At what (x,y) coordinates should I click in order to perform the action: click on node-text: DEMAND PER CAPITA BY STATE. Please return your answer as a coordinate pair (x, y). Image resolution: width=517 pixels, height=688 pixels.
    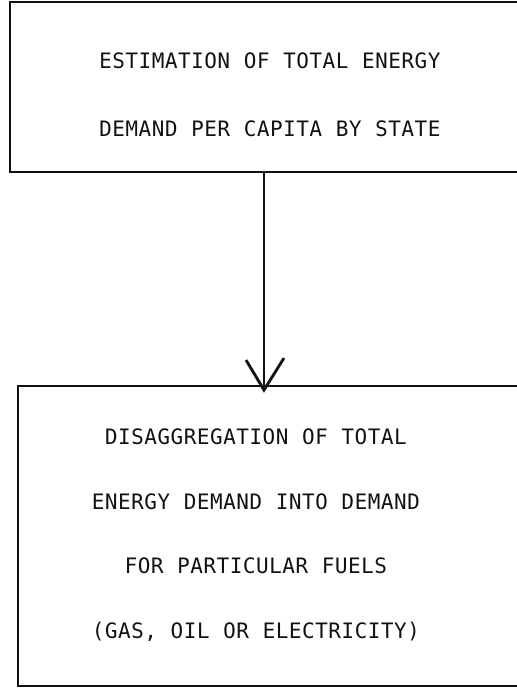
    Looking at the image, I should click on (270, 129).